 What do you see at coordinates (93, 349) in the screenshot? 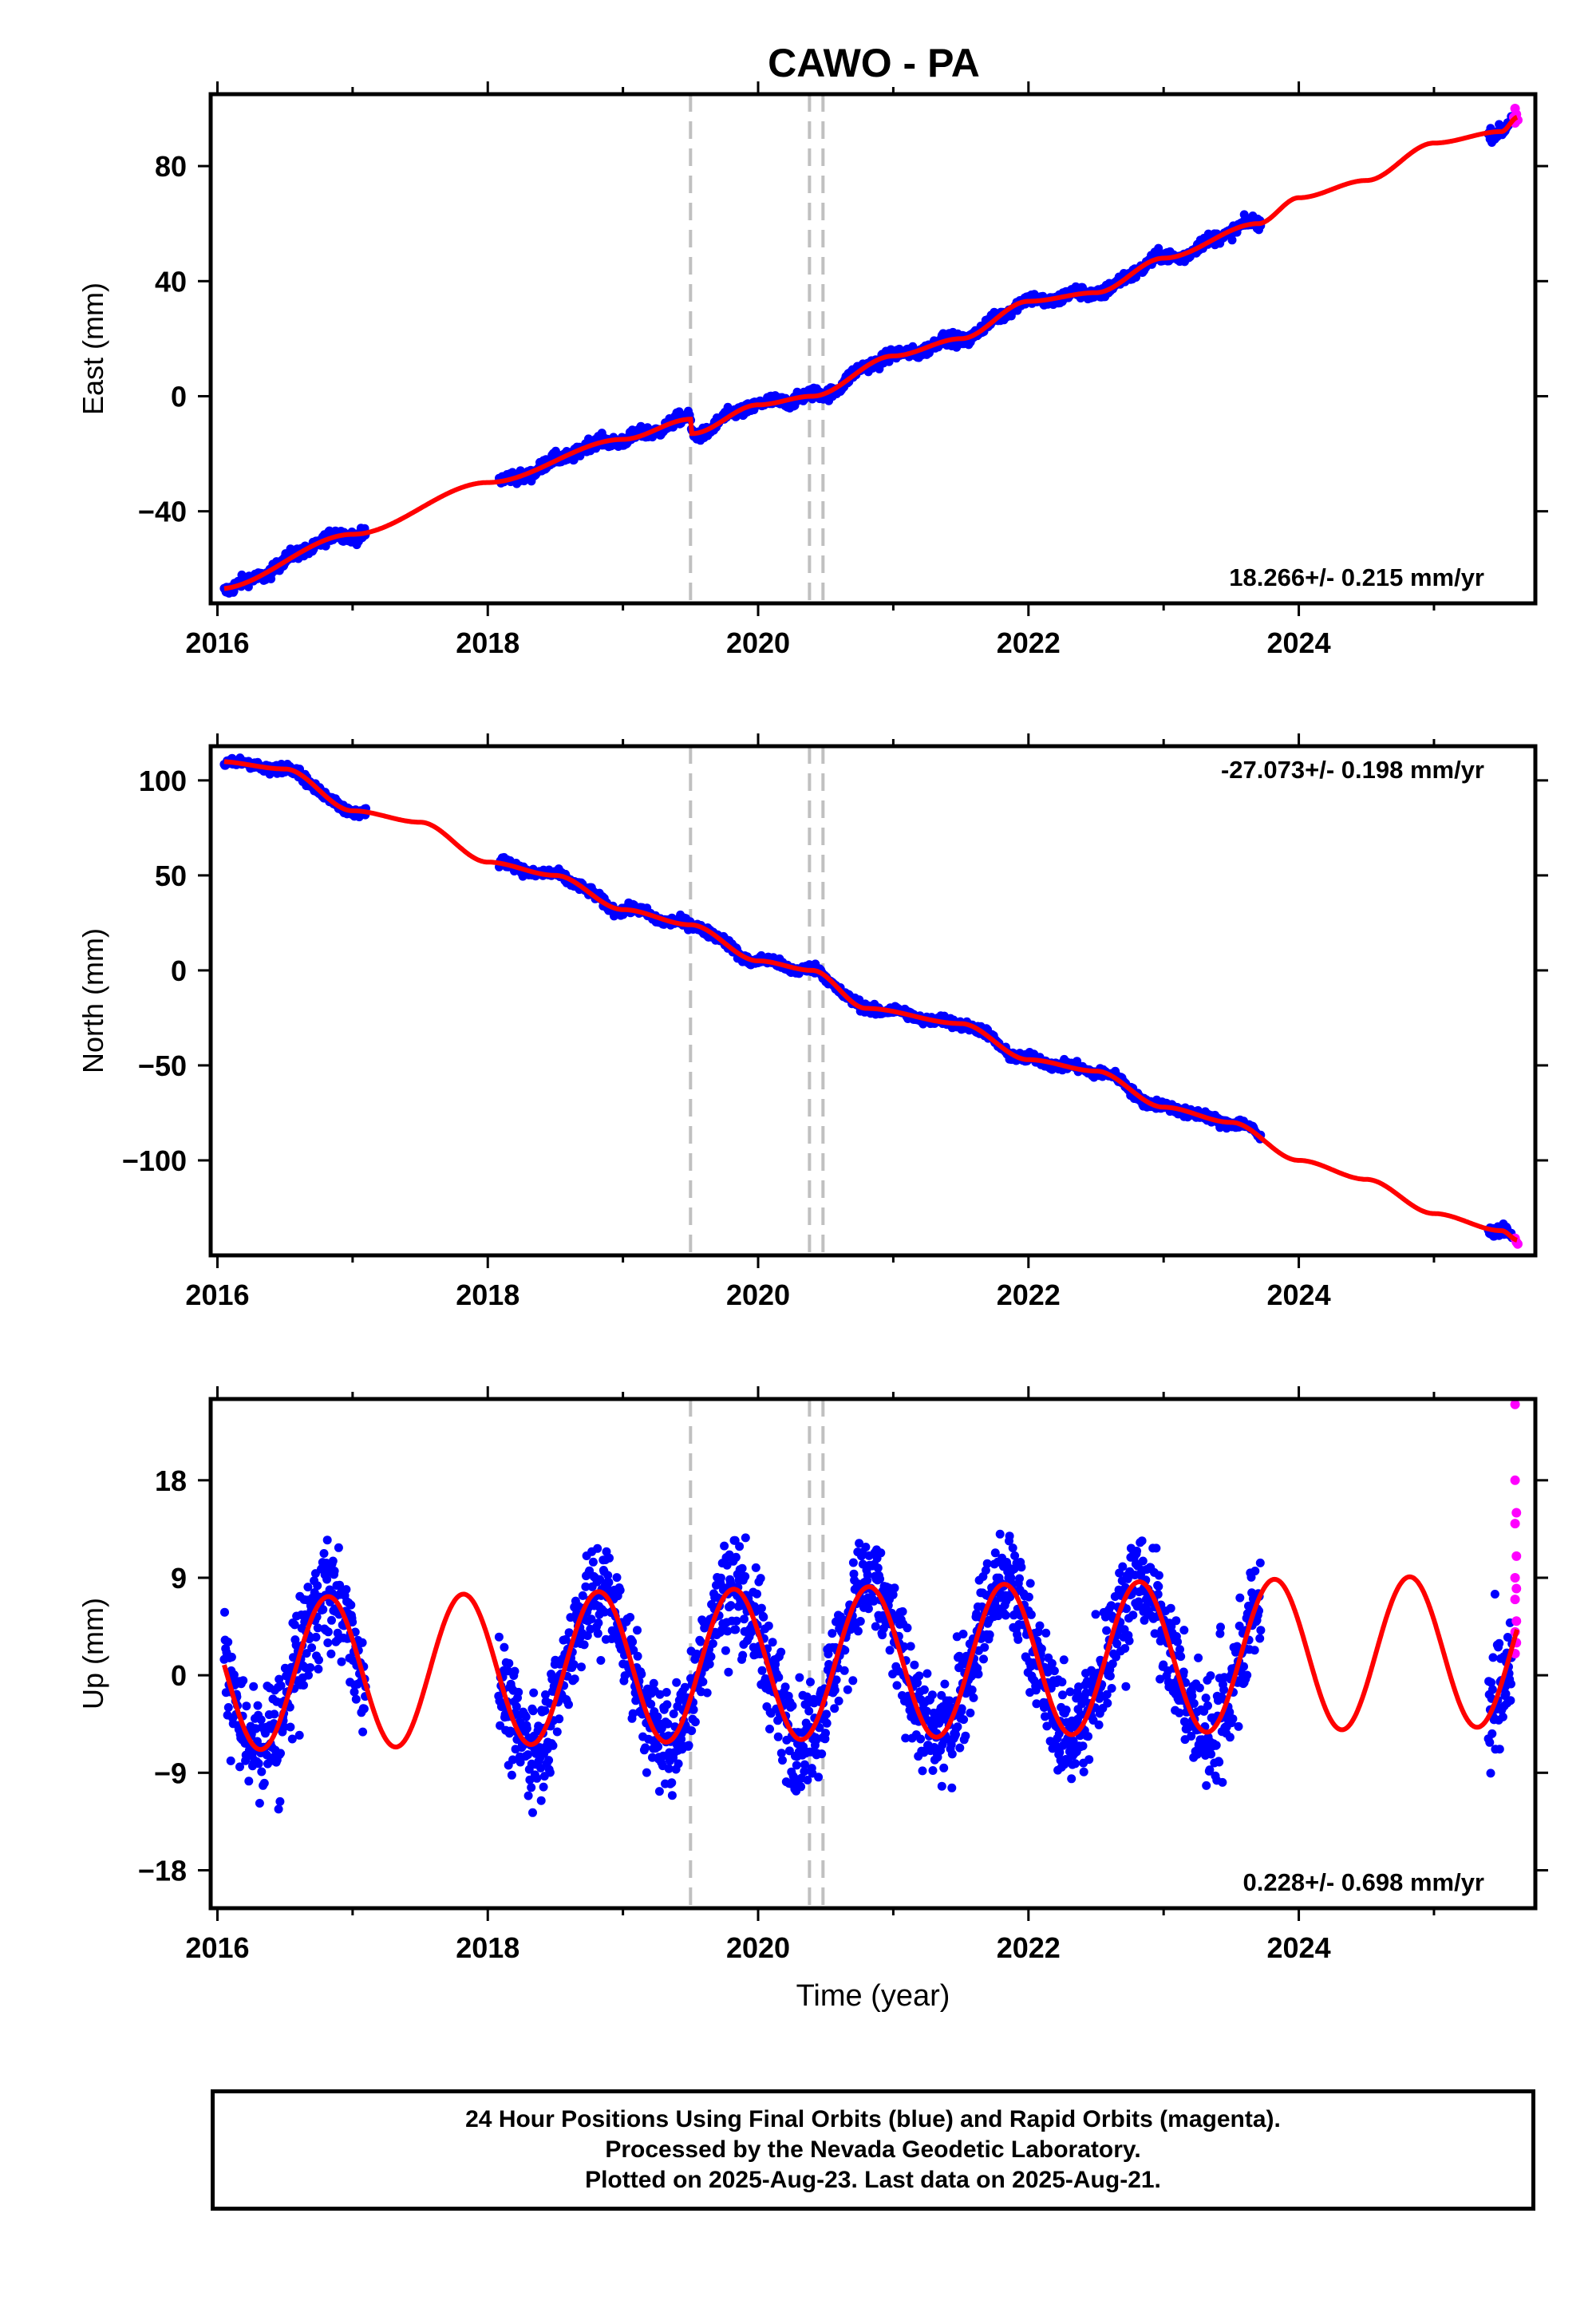
I see `y-axis-label: East (mm)` at bounding box center [93, 349].